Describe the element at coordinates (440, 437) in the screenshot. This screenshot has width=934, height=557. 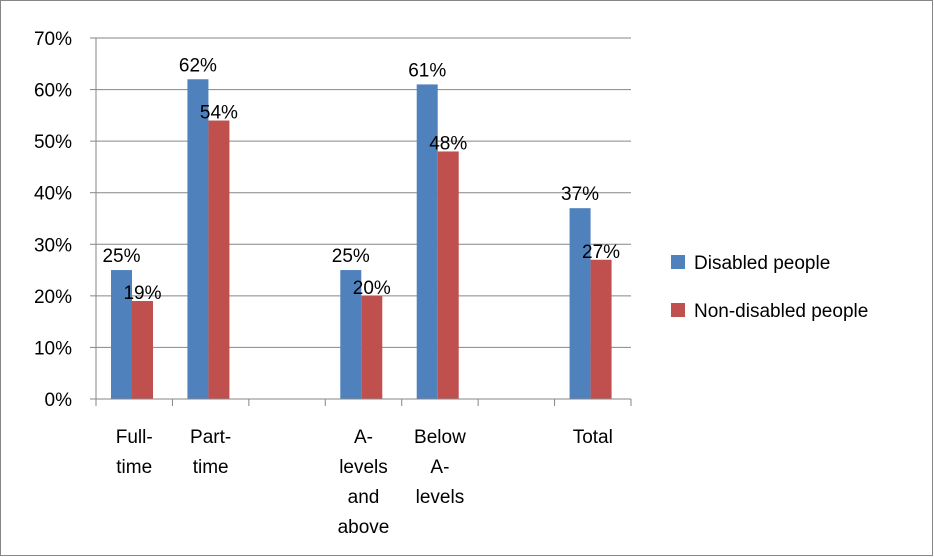
I see `x-tick-label: Below` at that location.